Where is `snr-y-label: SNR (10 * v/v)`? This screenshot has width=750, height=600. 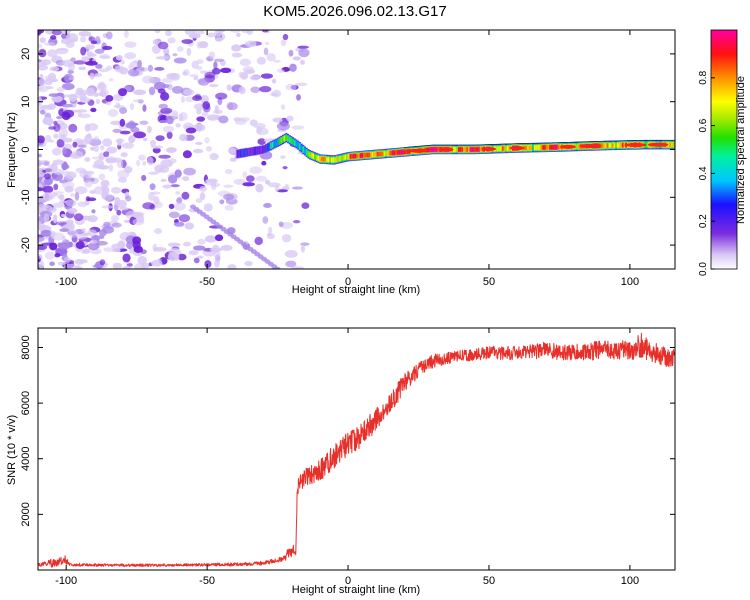 snr-y-label: SNR (10 * v/v) is located at coordinates (12, 450).